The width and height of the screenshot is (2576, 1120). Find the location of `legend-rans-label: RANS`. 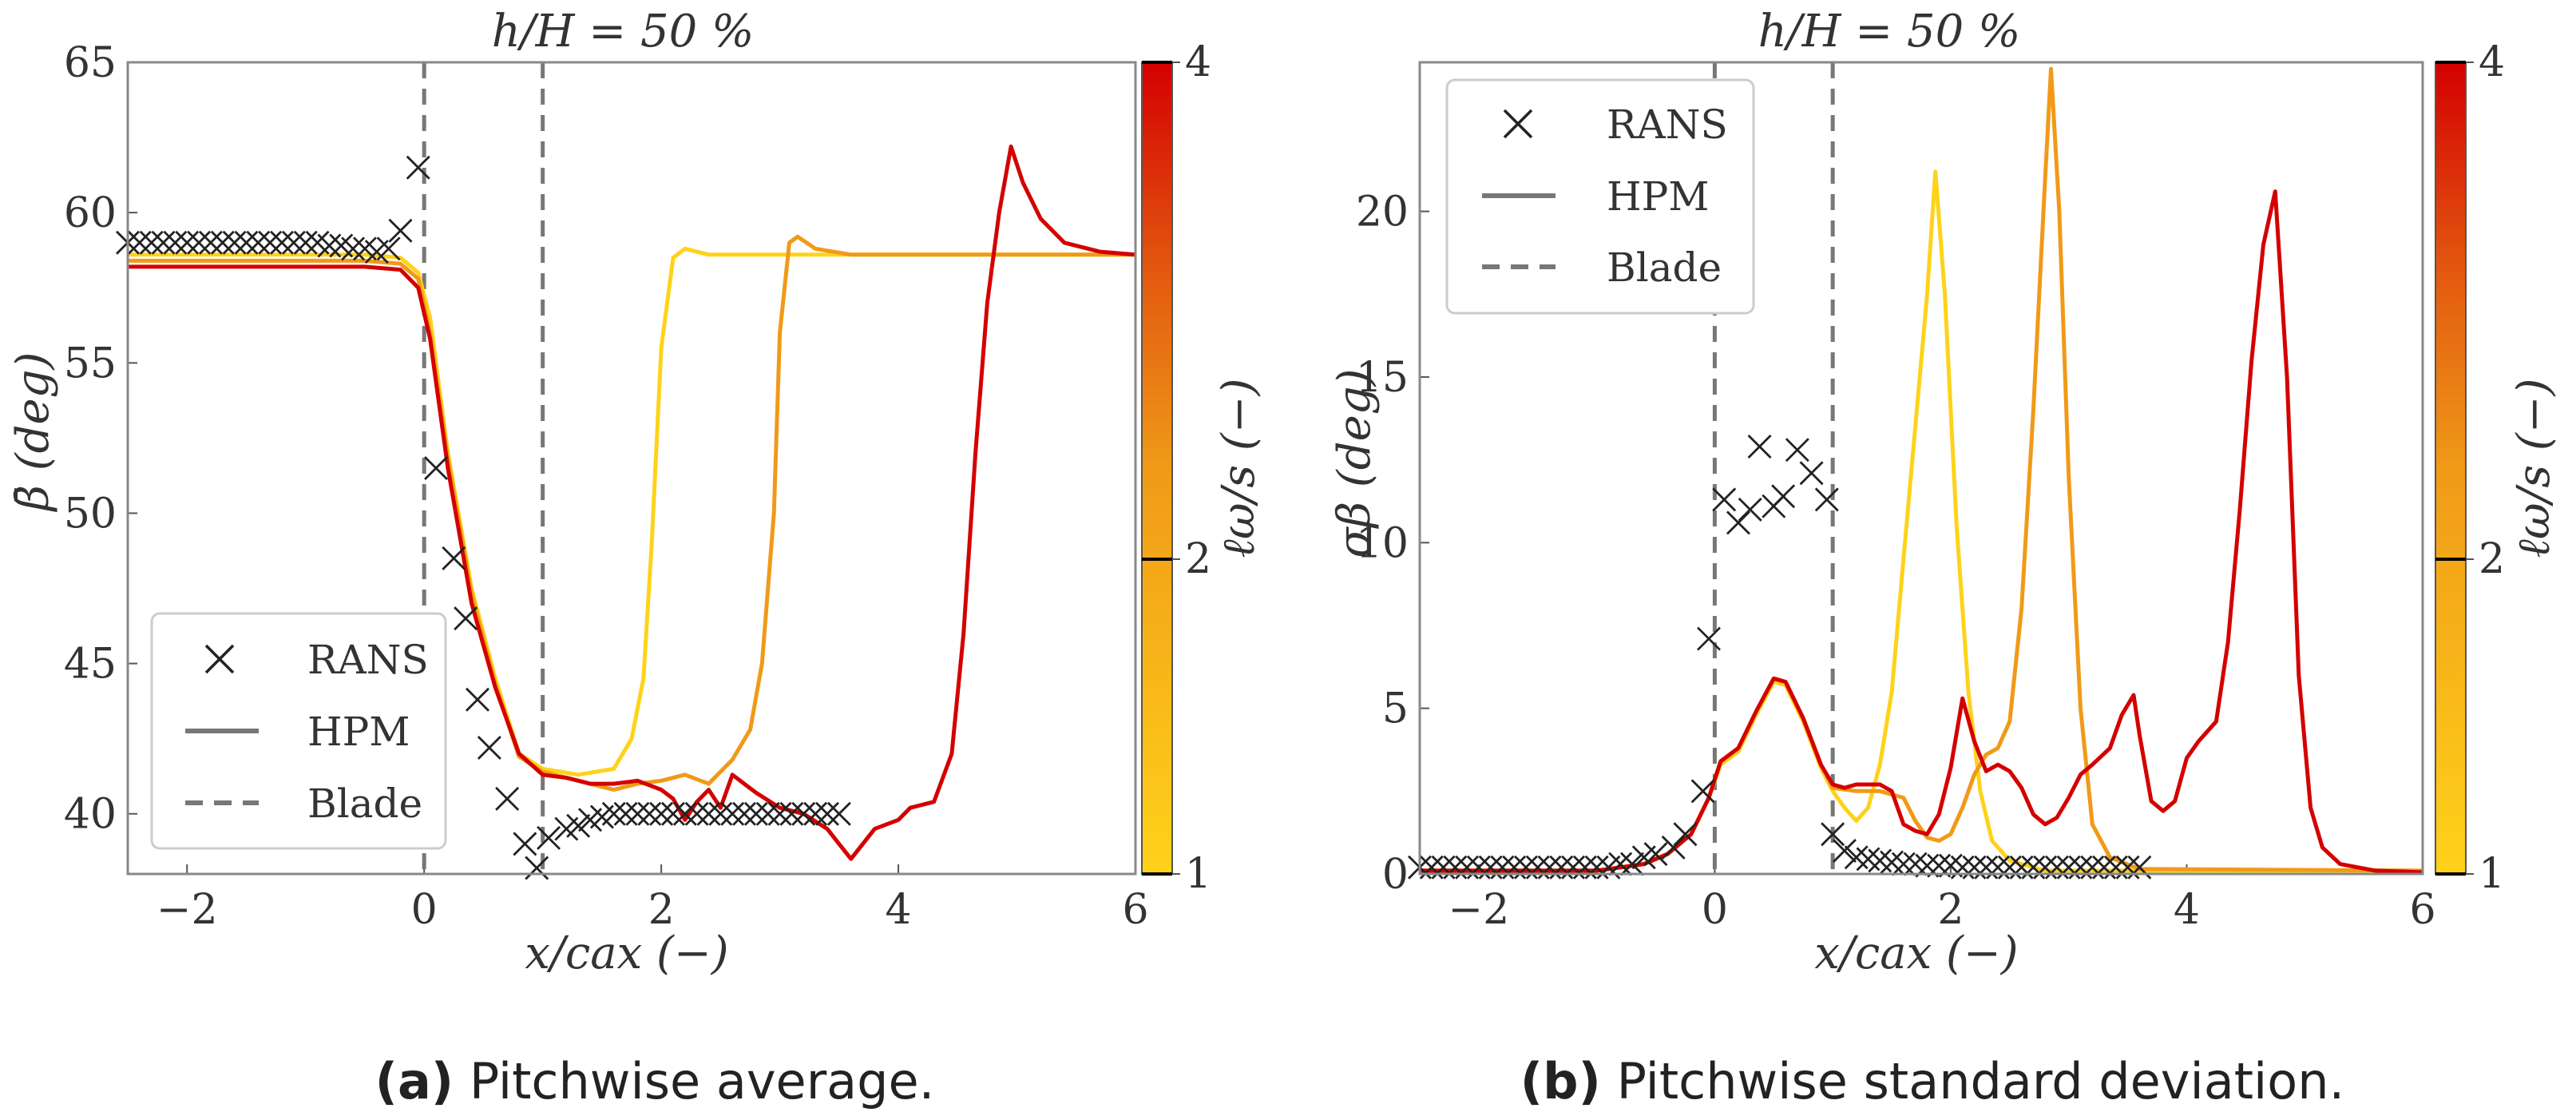

legend-rans-label: RANS is located at coordinates (1667, 124).